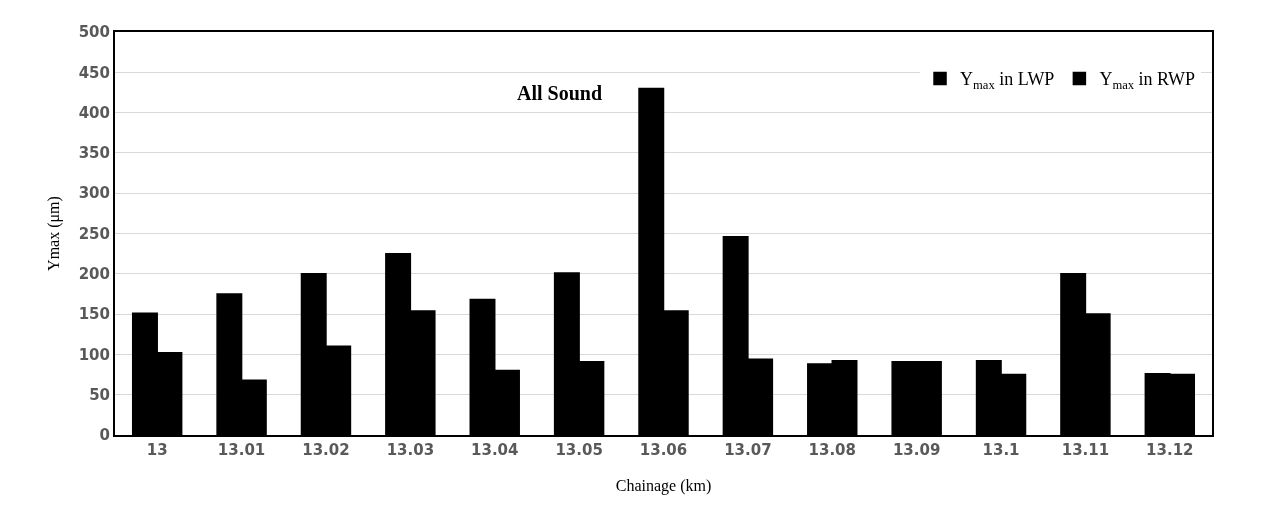  What do you see at coordinates (94, 274) in the screenshot?
I see `y-tick-label: 200` at bounding box center [94, 274].